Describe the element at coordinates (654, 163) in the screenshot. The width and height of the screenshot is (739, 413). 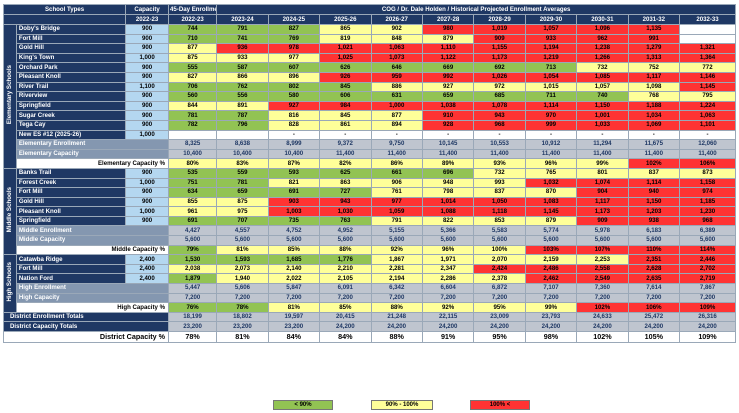
I see `section-percent-cell: 102%` at that location.